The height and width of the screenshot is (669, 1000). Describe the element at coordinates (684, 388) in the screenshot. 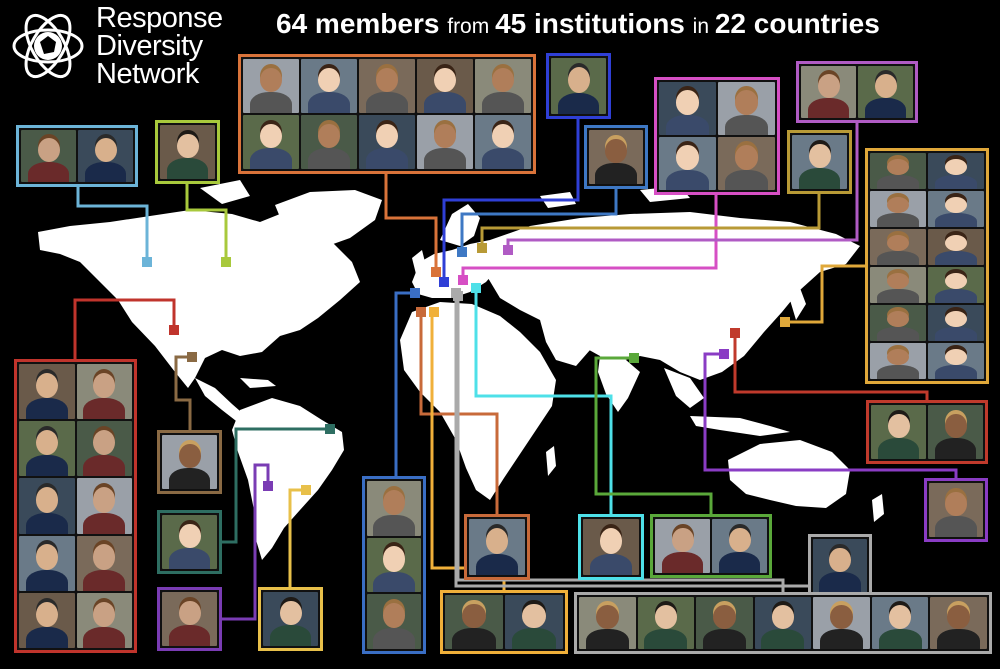

I see `southeast-asia` at that location.